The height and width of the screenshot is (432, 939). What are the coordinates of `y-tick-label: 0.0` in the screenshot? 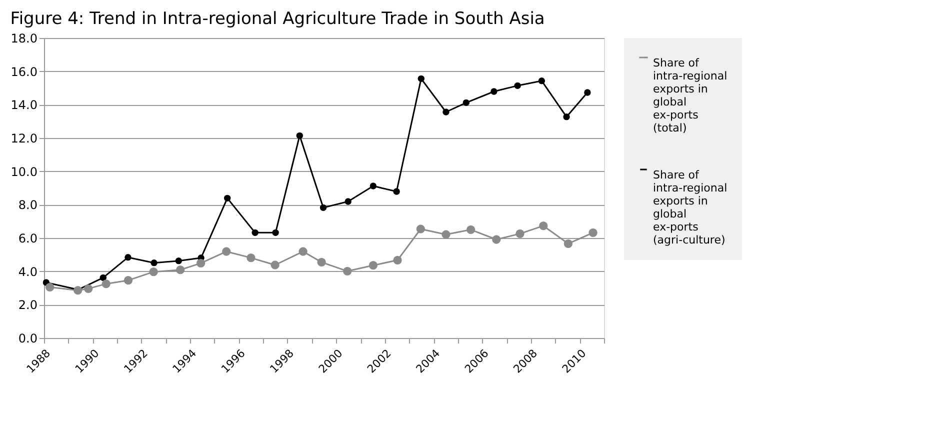 It's located at (28, 339).